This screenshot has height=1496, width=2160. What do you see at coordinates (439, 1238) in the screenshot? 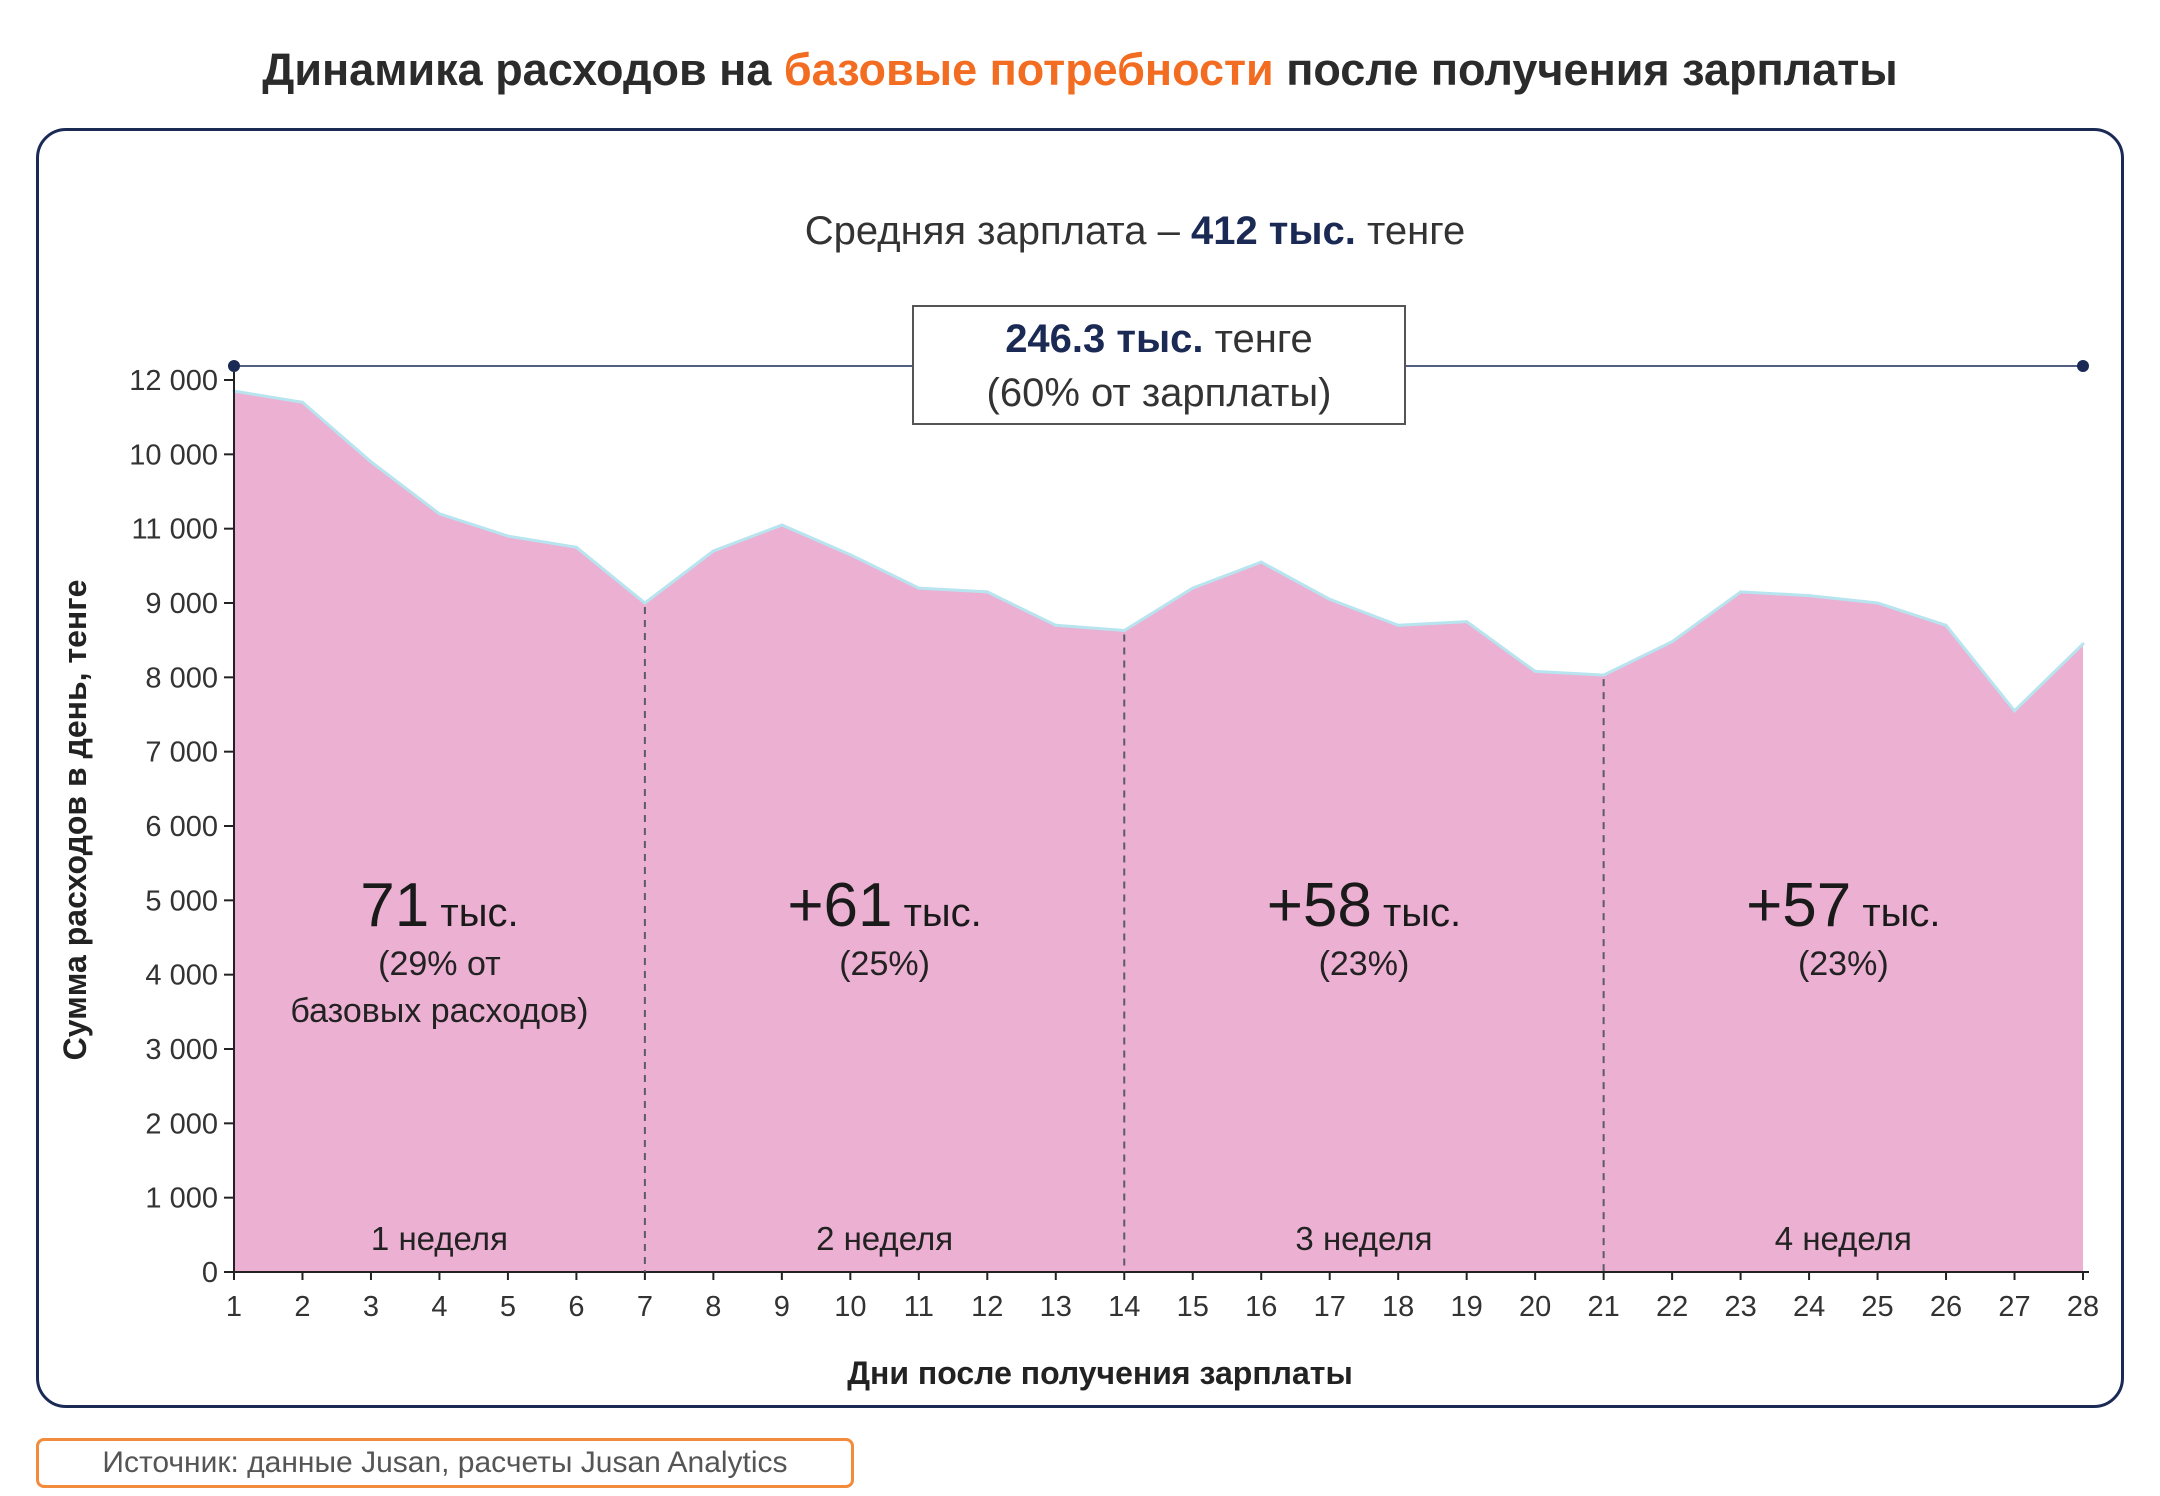
I see `week-label: 1 неделя` at bounding box center [439, 1238].